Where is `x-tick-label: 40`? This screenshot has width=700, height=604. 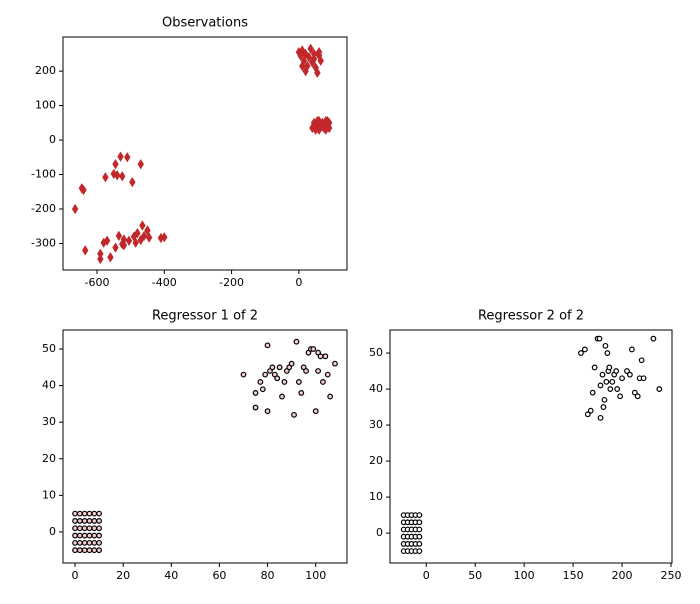
x-tick-label: 40 is located at coordinates (171, 575).